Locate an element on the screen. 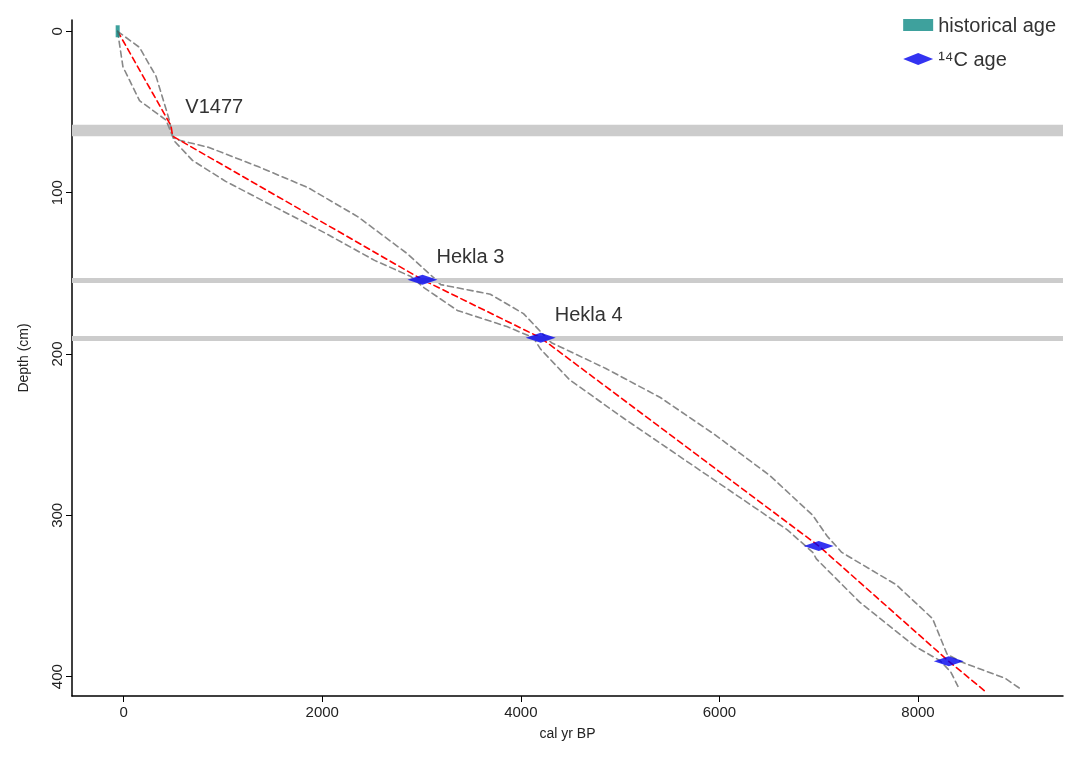 The width and height of the screenshot is (1073, 760). annotation: Hekla 4 is located at coordinates (588, 313).